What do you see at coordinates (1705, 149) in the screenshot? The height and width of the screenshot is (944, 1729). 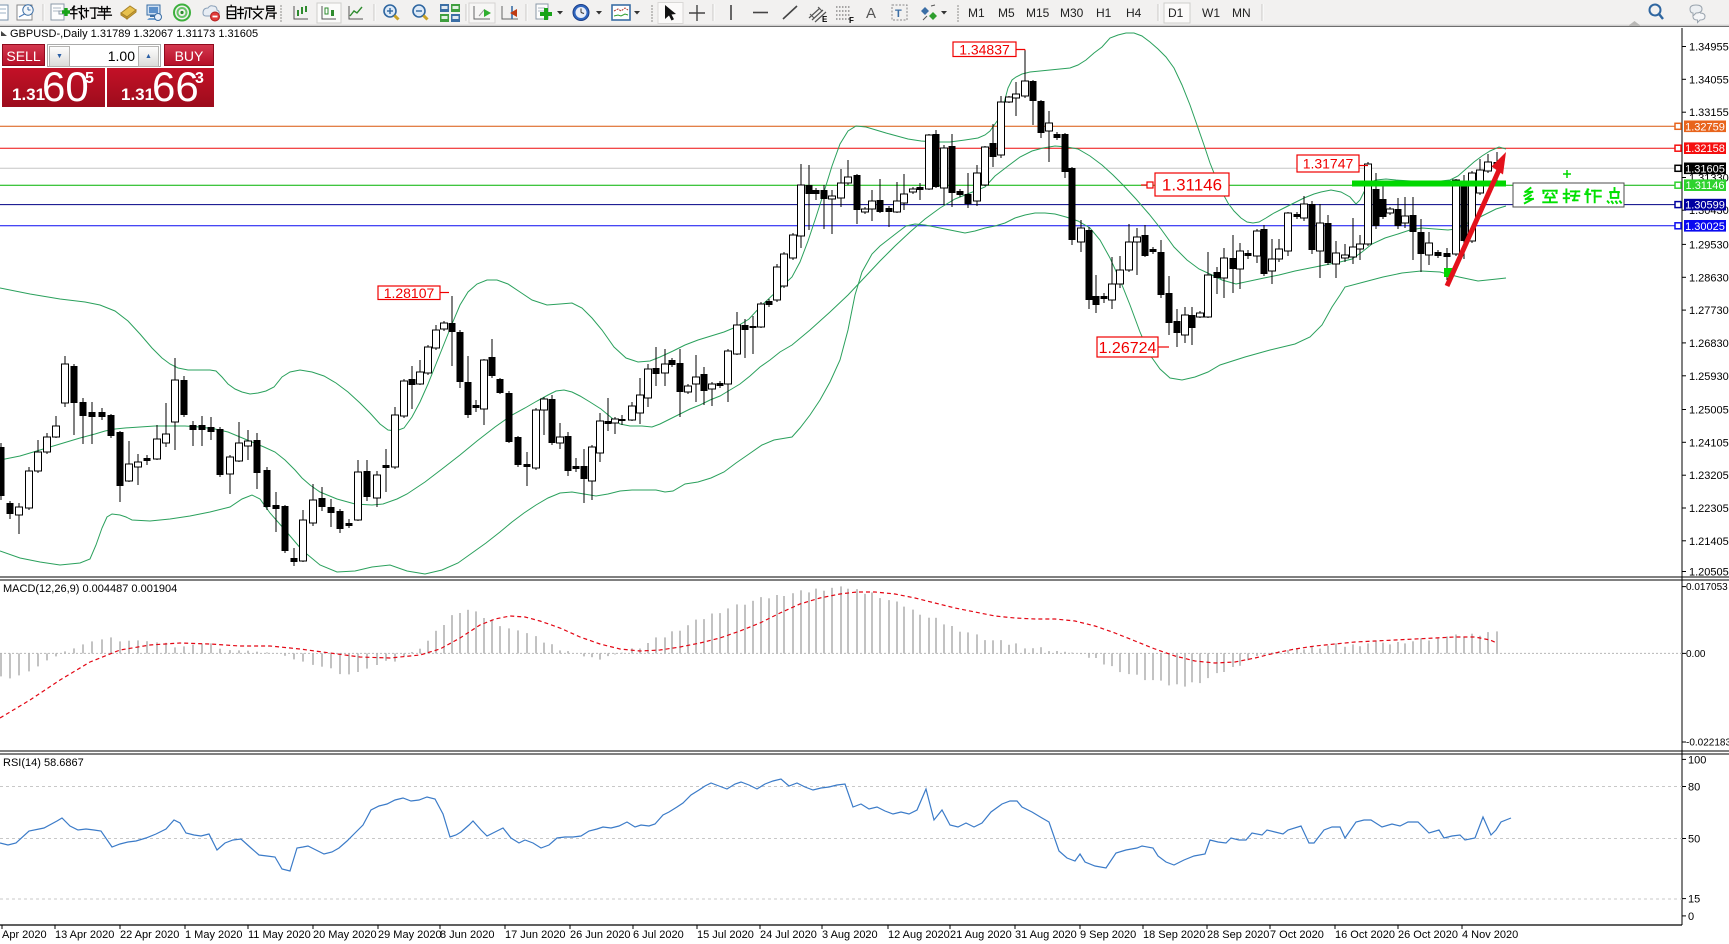 I see `svg-text: 1.32158` at bounding box center [1705, 149].